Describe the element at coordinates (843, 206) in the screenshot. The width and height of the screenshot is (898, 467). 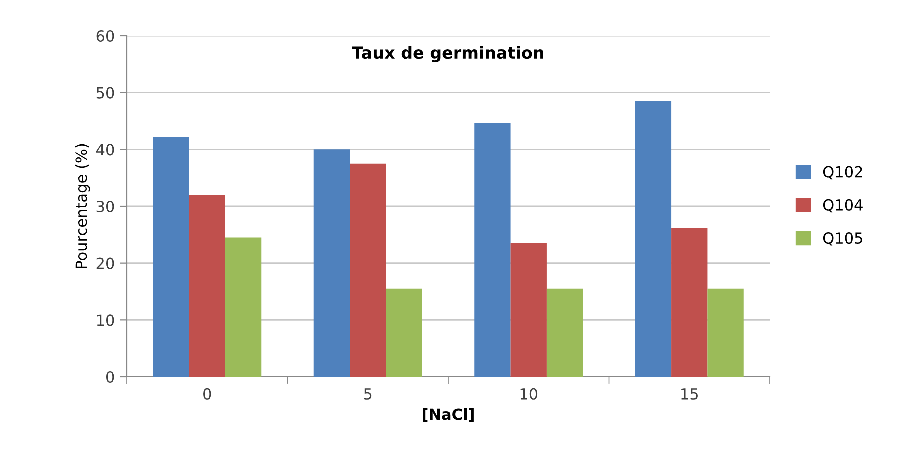
I see `legend-label: Q104` at that location.